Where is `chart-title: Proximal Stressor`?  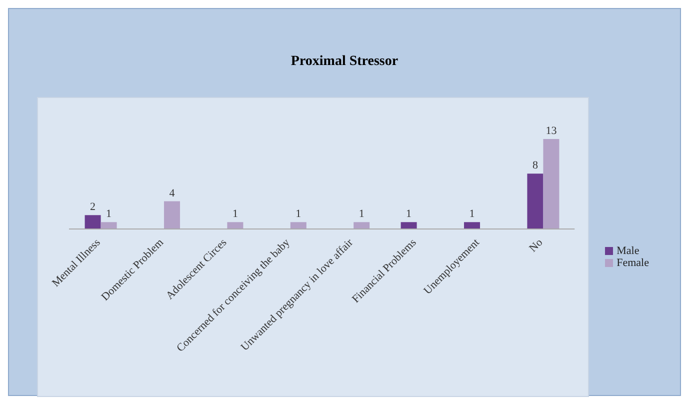 chart-title: Proximal Stressor is located at coordinates (345, 62).